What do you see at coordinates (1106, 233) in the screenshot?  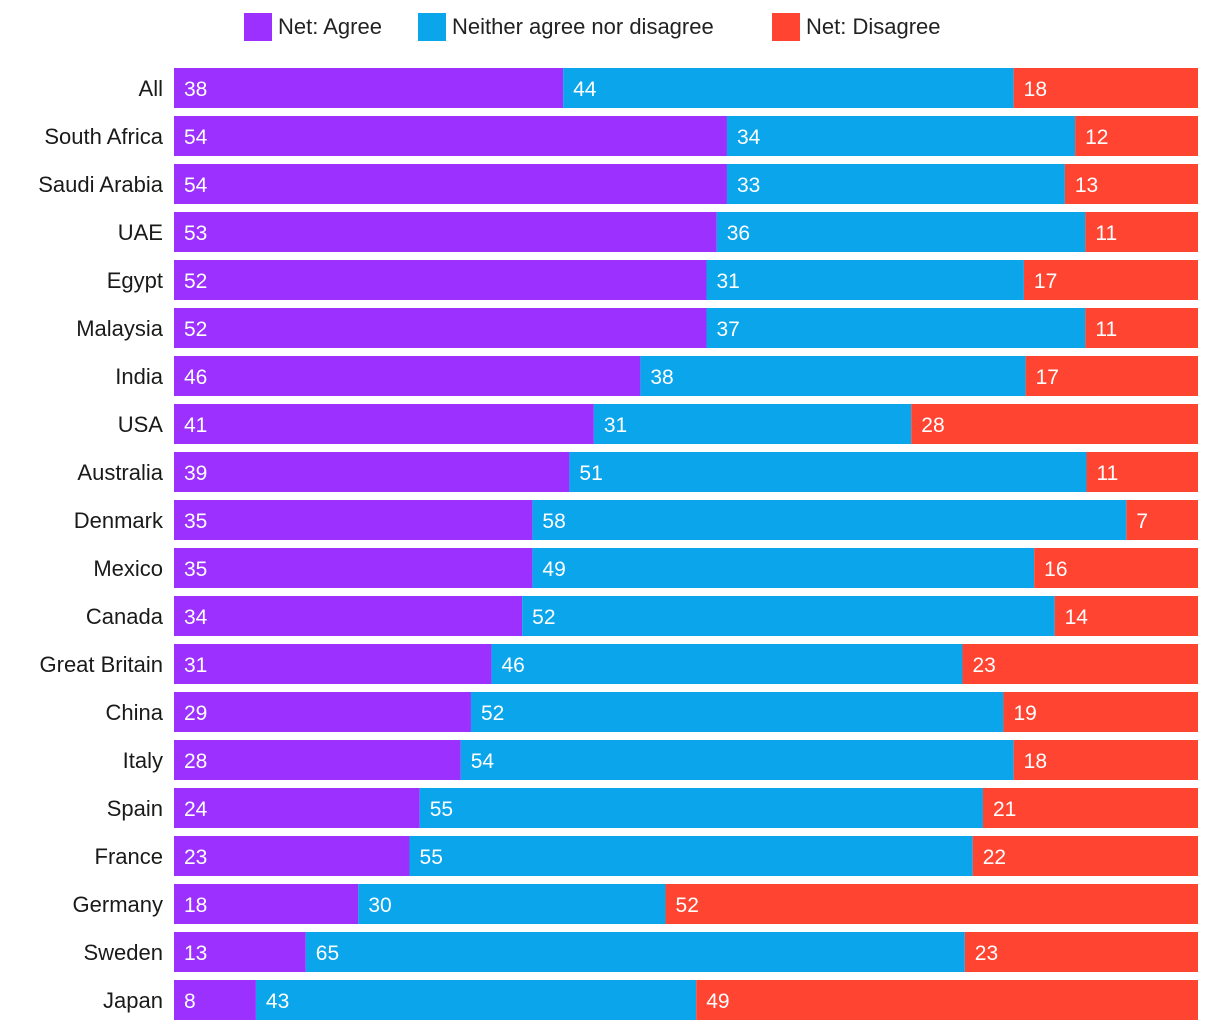 I see `value-label-uae-net-disagree: 11` at bounding box center [1106, 233].